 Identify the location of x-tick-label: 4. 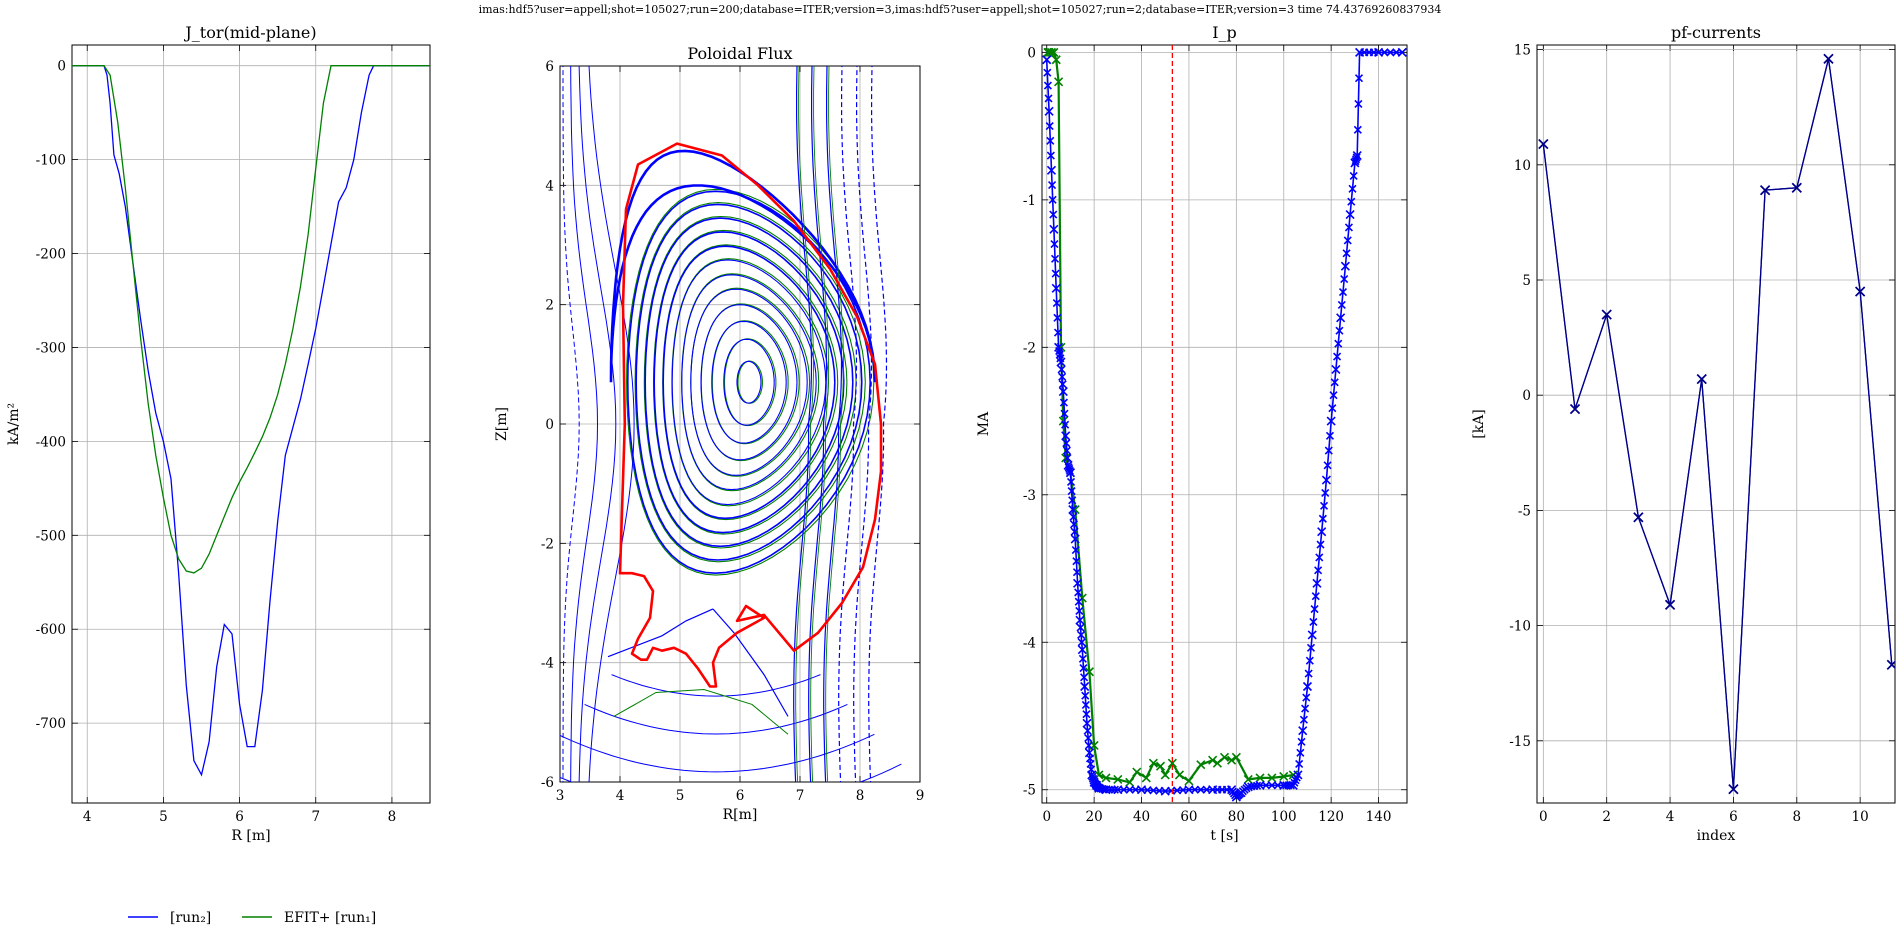
(620, 796).